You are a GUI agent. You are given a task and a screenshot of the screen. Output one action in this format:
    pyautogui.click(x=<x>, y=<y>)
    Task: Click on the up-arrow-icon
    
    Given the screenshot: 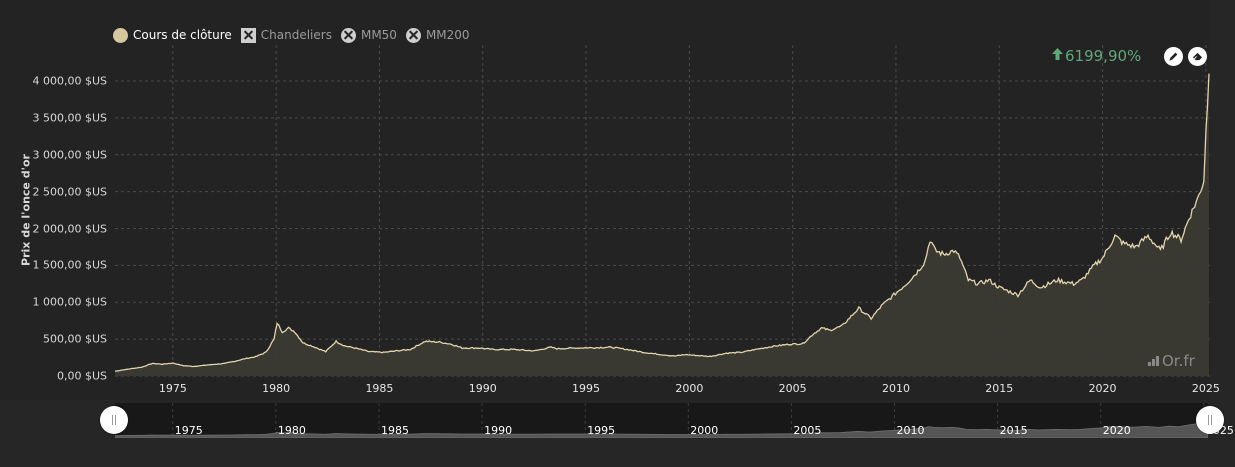 What is the action you would take?
    pyautogui.click(x=1057, y=56)
    